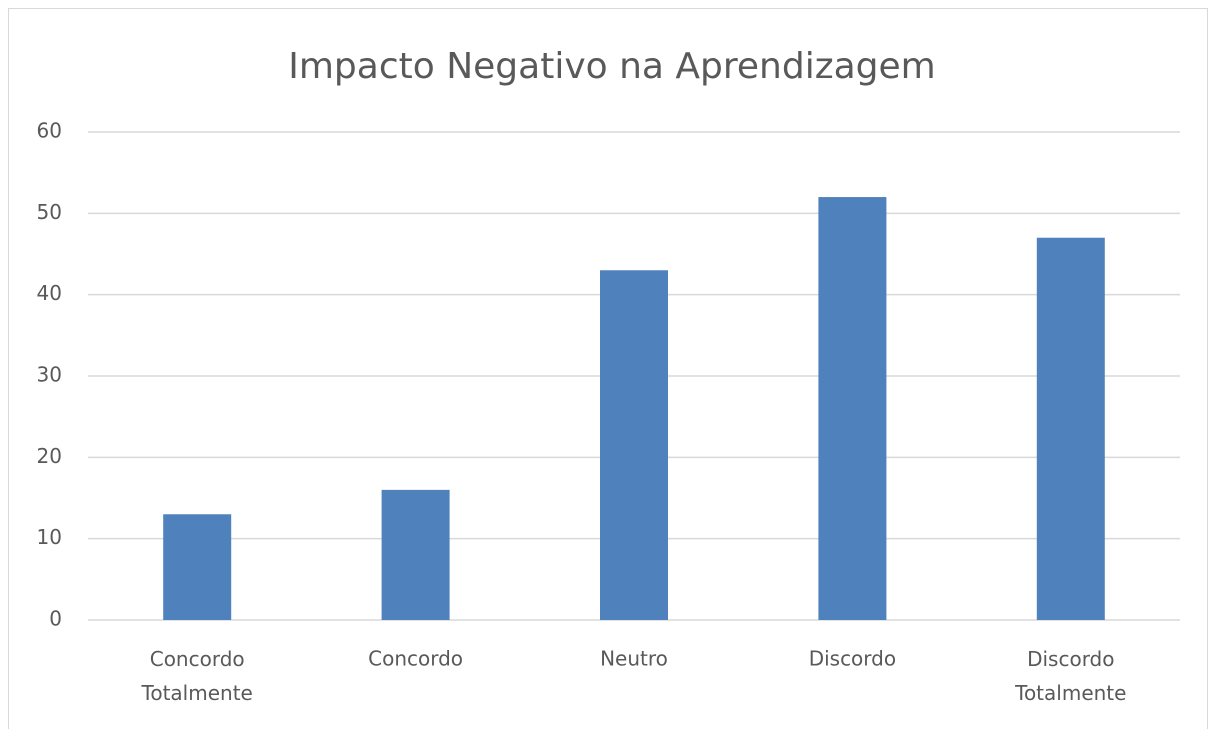 The width and height of the screenshot is (1216, 729). I want to click on y-tick-label: 50, so click(49, 212).